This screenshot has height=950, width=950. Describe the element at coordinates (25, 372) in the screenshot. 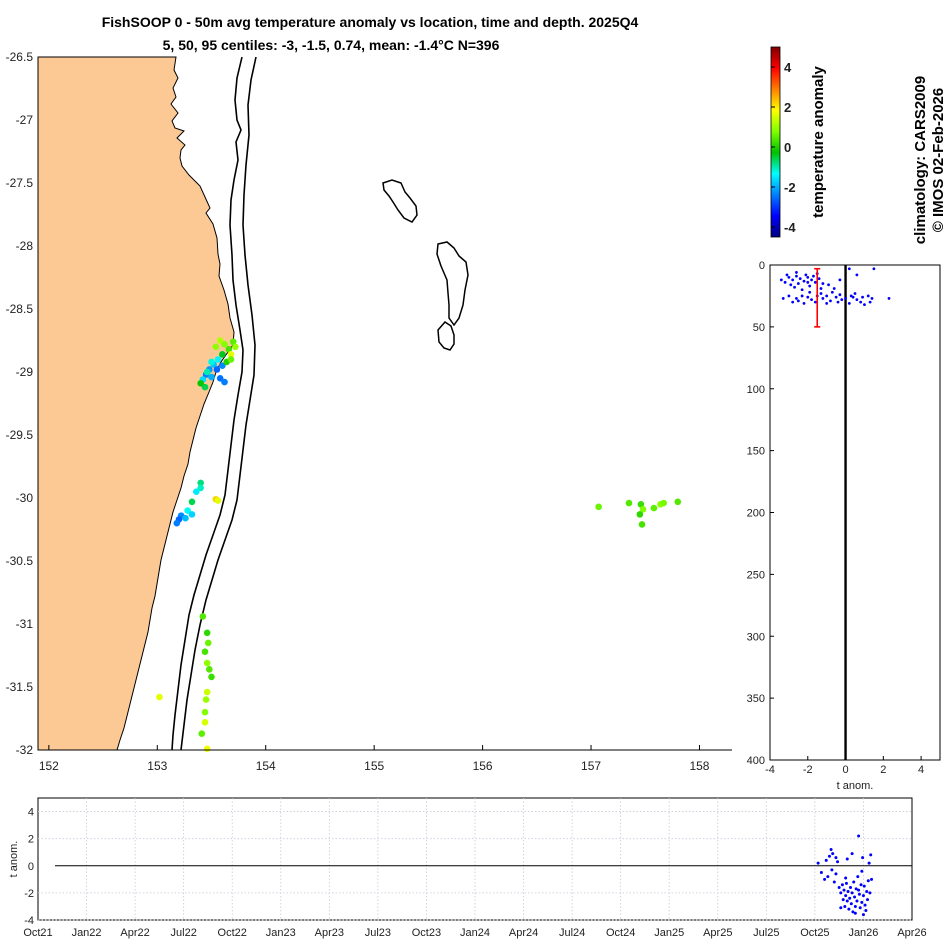

I see `map-y-tick-label: -29` at that location.